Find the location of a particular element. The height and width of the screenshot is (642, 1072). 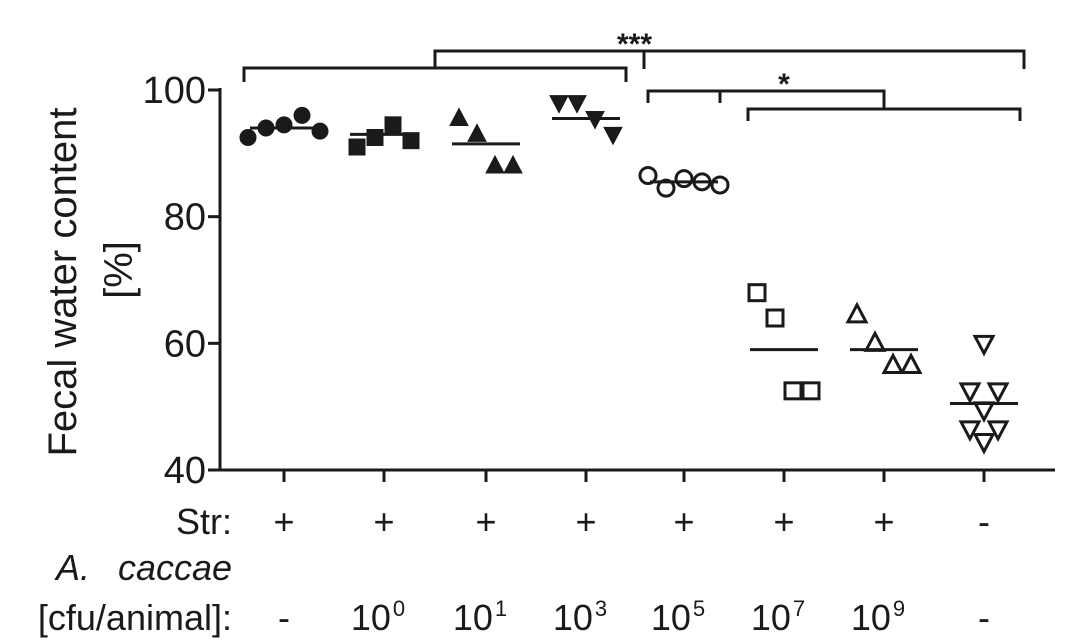

y-axis-label-line1: Fecal water content is located at coordinates (63, 281).